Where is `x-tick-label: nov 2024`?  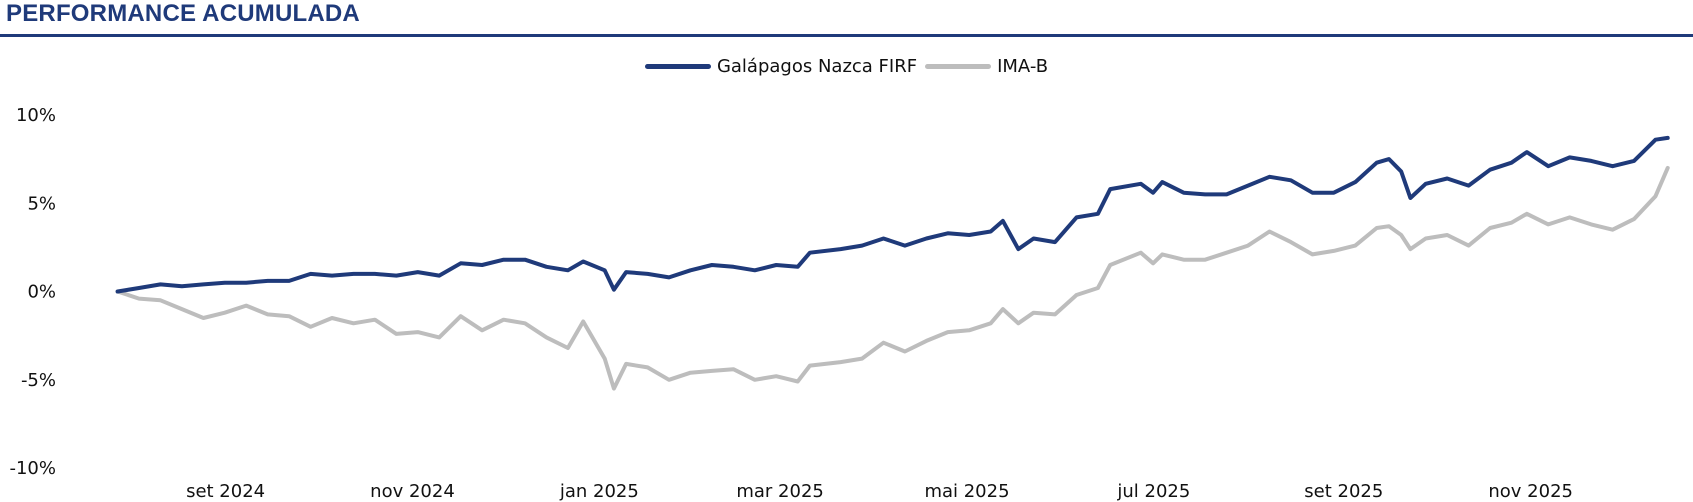
x-tick-label: nov 2024 is located at coordinates (412, 491).